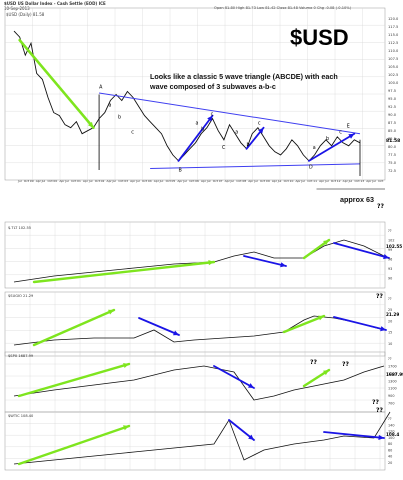 The width and height of the screenshot is (403, 480). What do you see at coordinates (244, 181) in the screenshot?
I see `x-tick-label: 08` at bounding box center [244, 181].